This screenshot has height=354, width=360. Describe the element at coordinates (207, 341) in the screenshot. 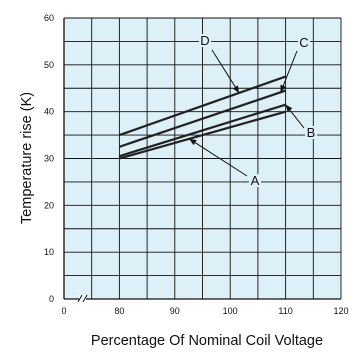

I see `x-axis-title: Percentage Of Nominal Coil Voltage` at that location.